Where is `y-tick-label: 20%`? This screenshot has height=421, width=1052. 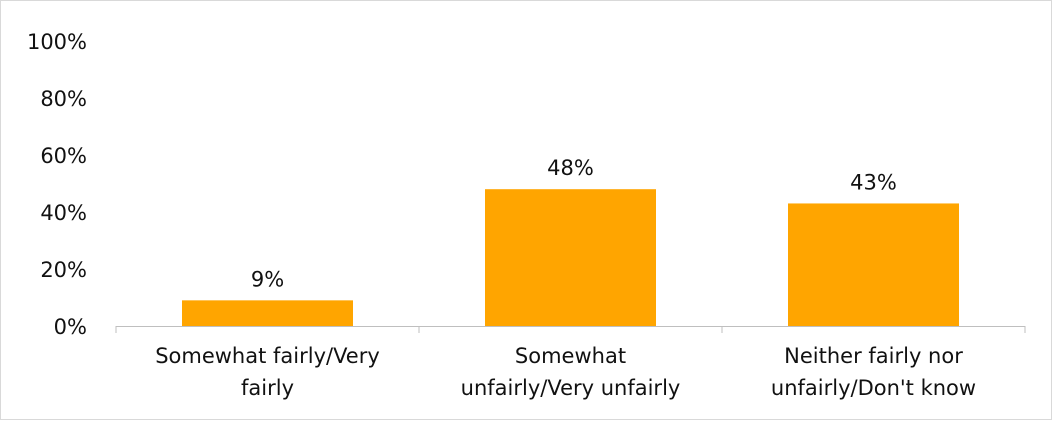
y-tick-label: 20% is located at coordinates (63, 270).